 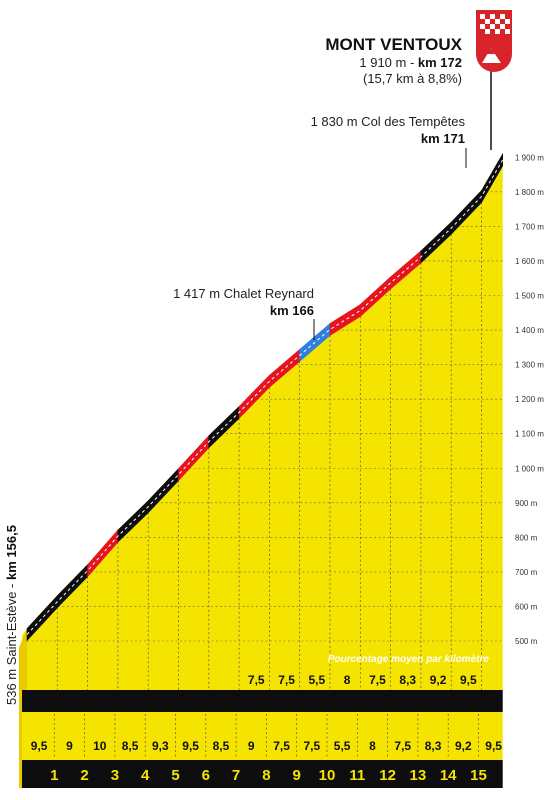 What do you see at coordinates (115, 775) in the screenshot?
I see `km-tick-label: 3` at bounding box center [115, 775].